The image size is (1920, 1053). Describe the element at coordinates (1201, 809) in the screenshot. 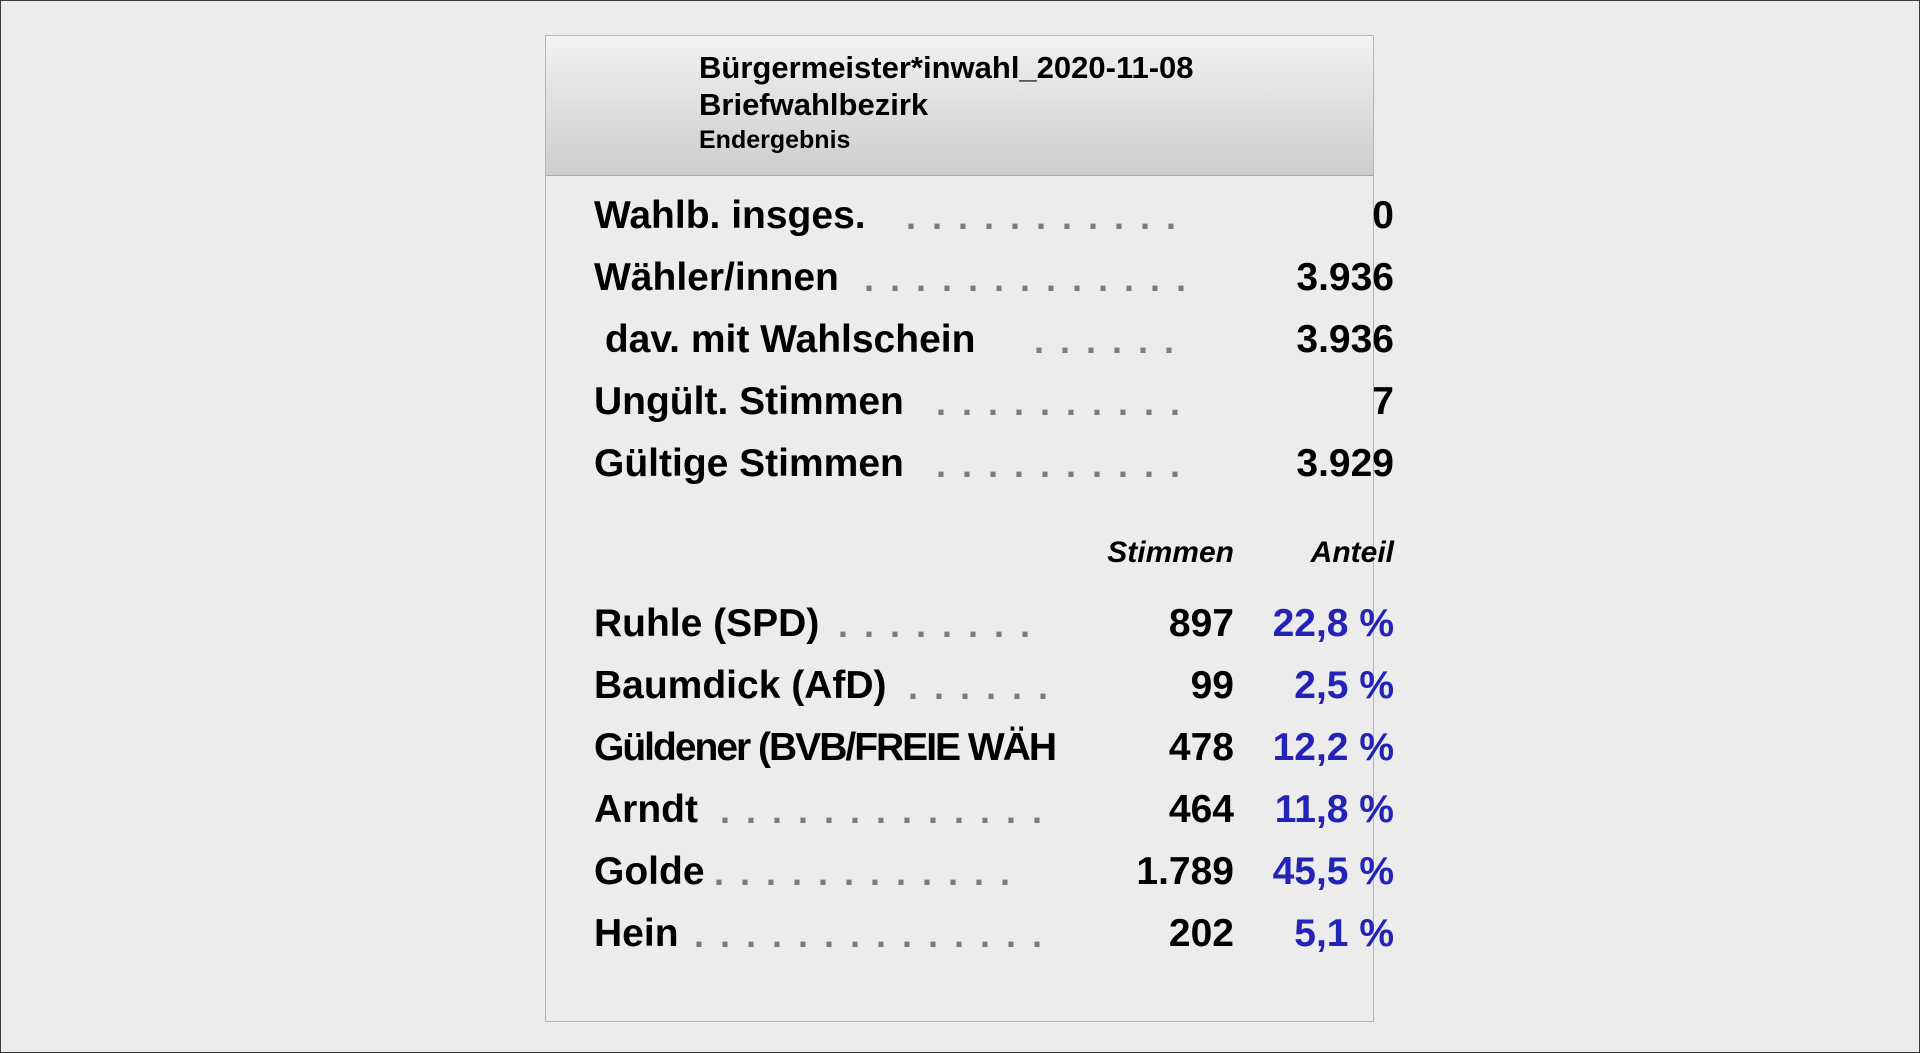

I see `candidate-votes: 464` at that location.